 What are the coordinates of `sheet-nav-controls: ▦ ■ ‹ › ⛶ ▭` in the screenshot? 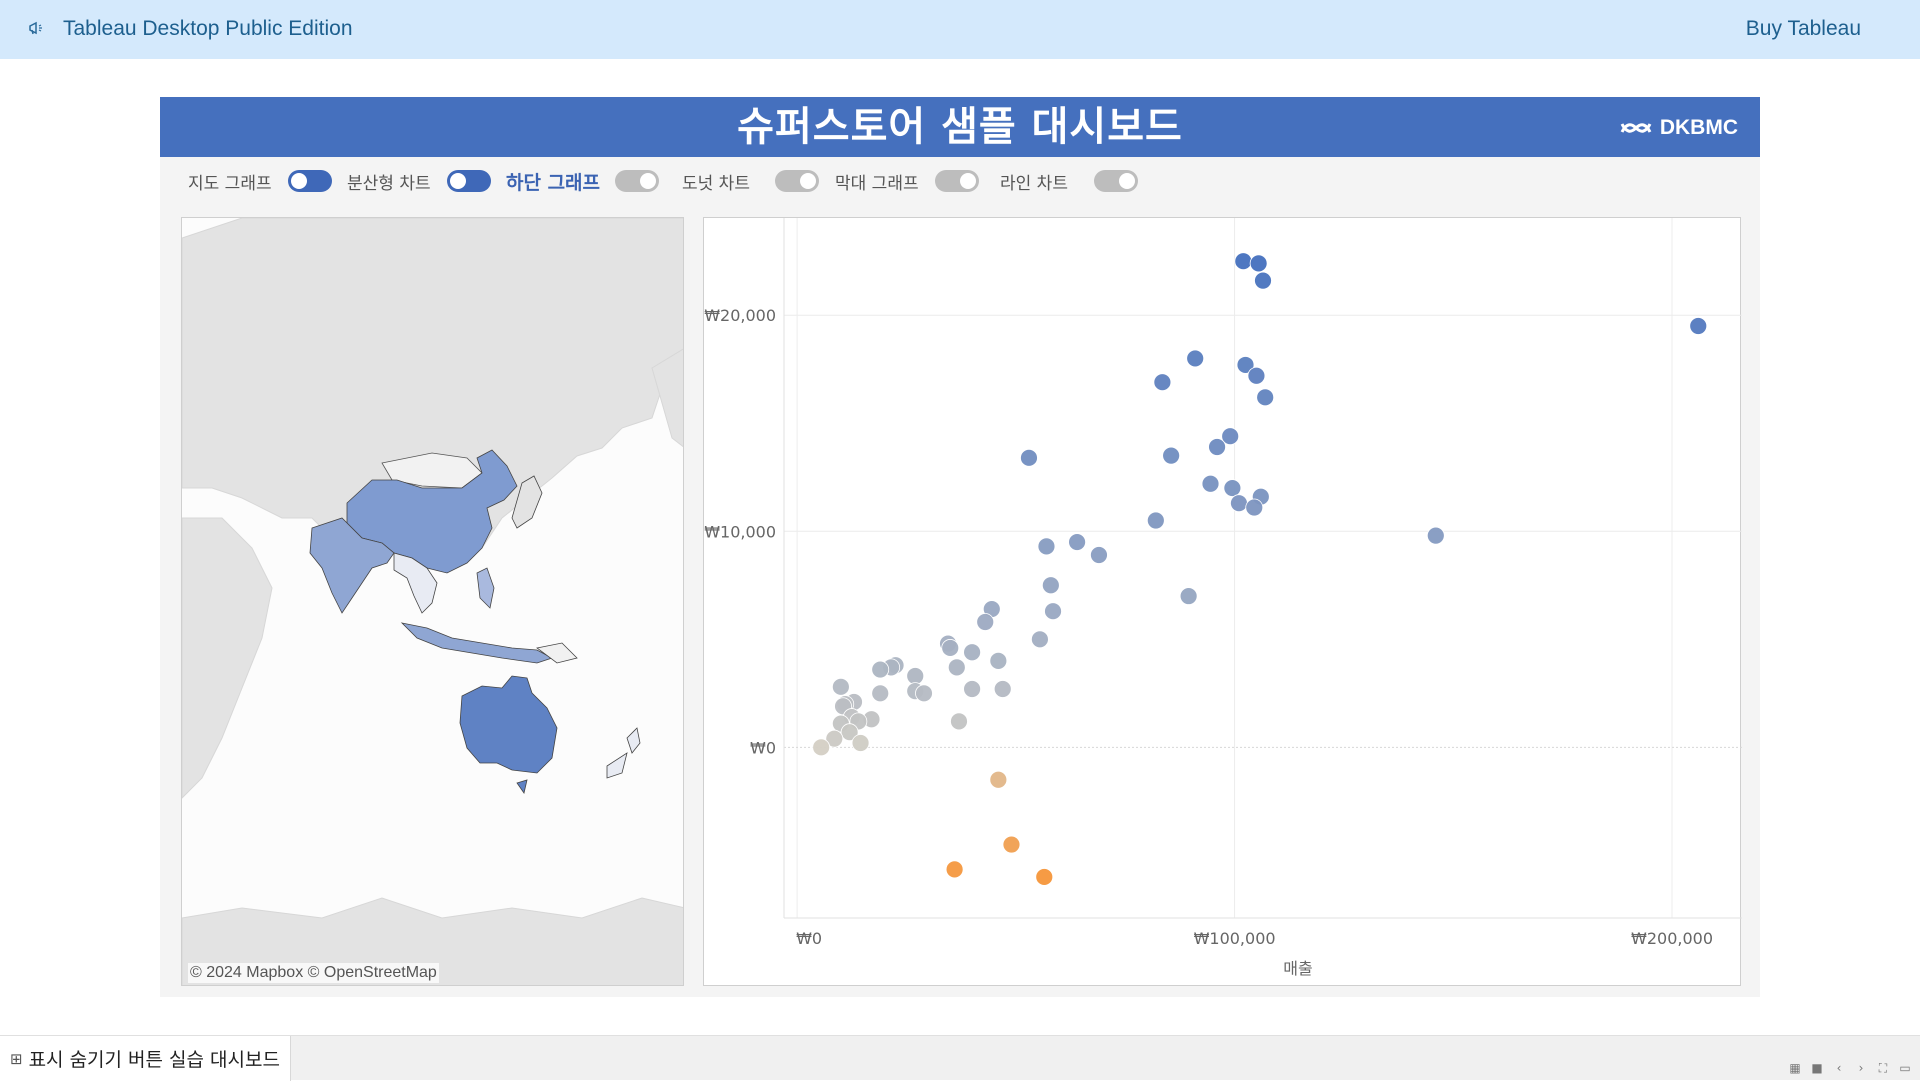 It's located at (1850, 1068).